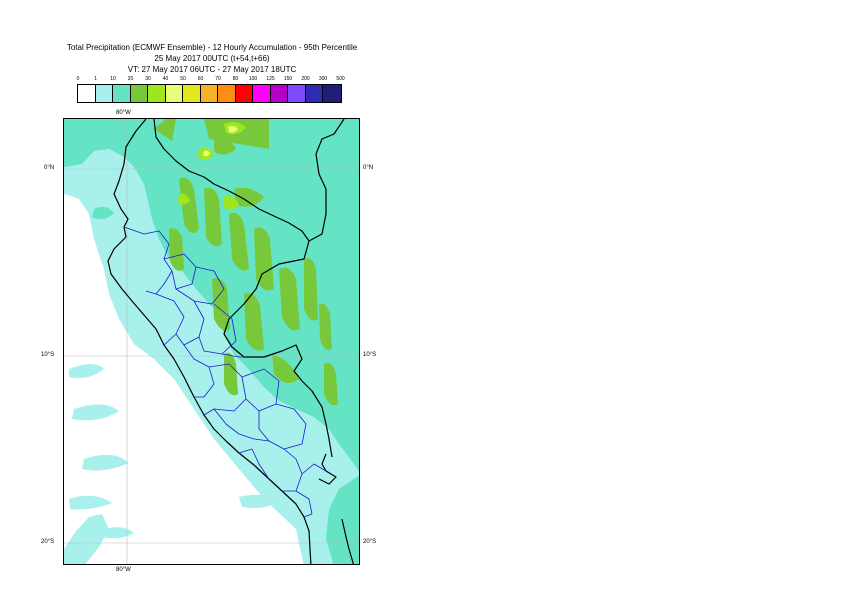 This screenshot has width=842, height=596. I want to click on legend-tick-label: 40, so click(165, 79).